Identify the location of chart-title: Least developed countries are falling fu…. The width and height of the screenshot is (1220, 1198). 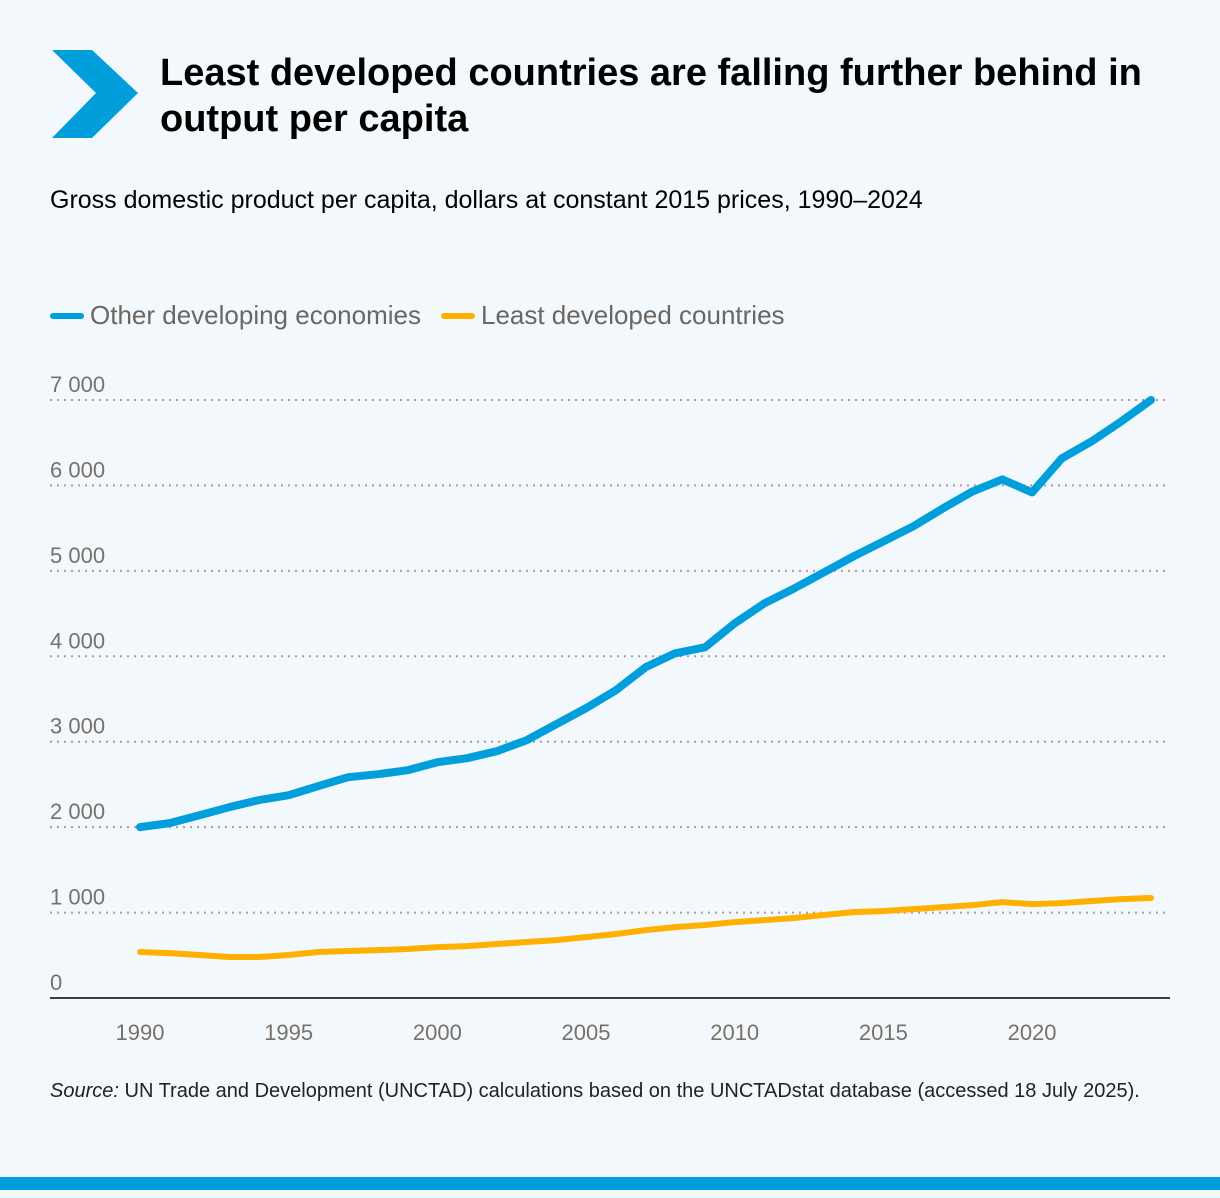
(651, 96).